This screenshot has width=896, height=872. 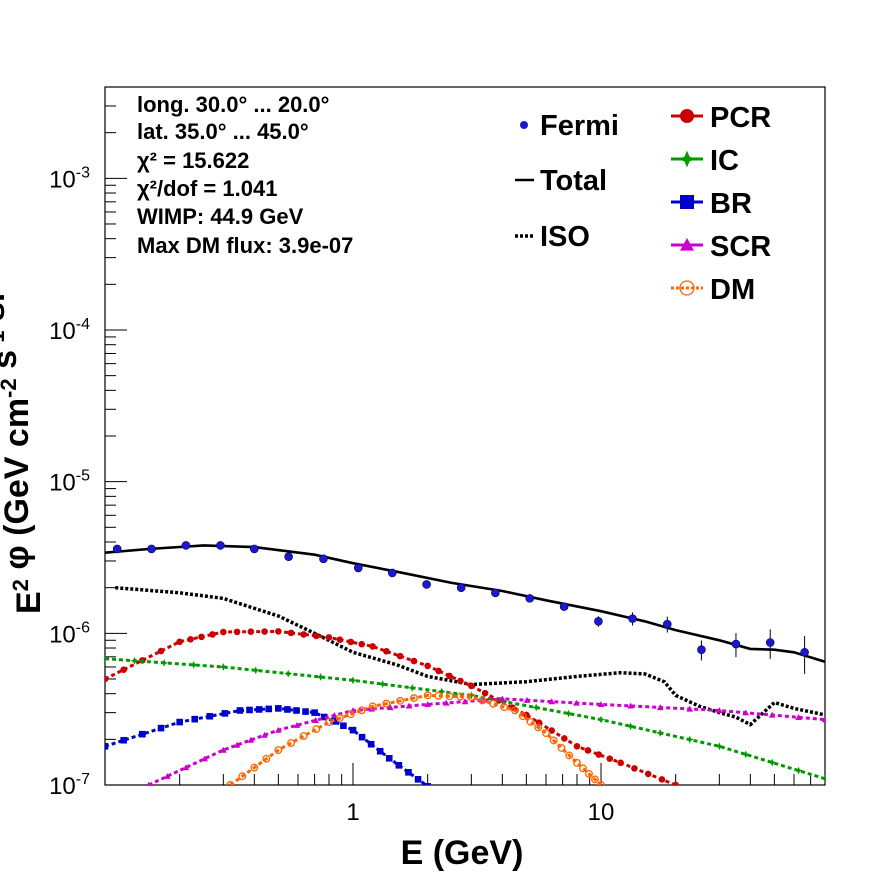 I want to click on y-tick-label: 10⁻⁴, so click(x=69, y=330).